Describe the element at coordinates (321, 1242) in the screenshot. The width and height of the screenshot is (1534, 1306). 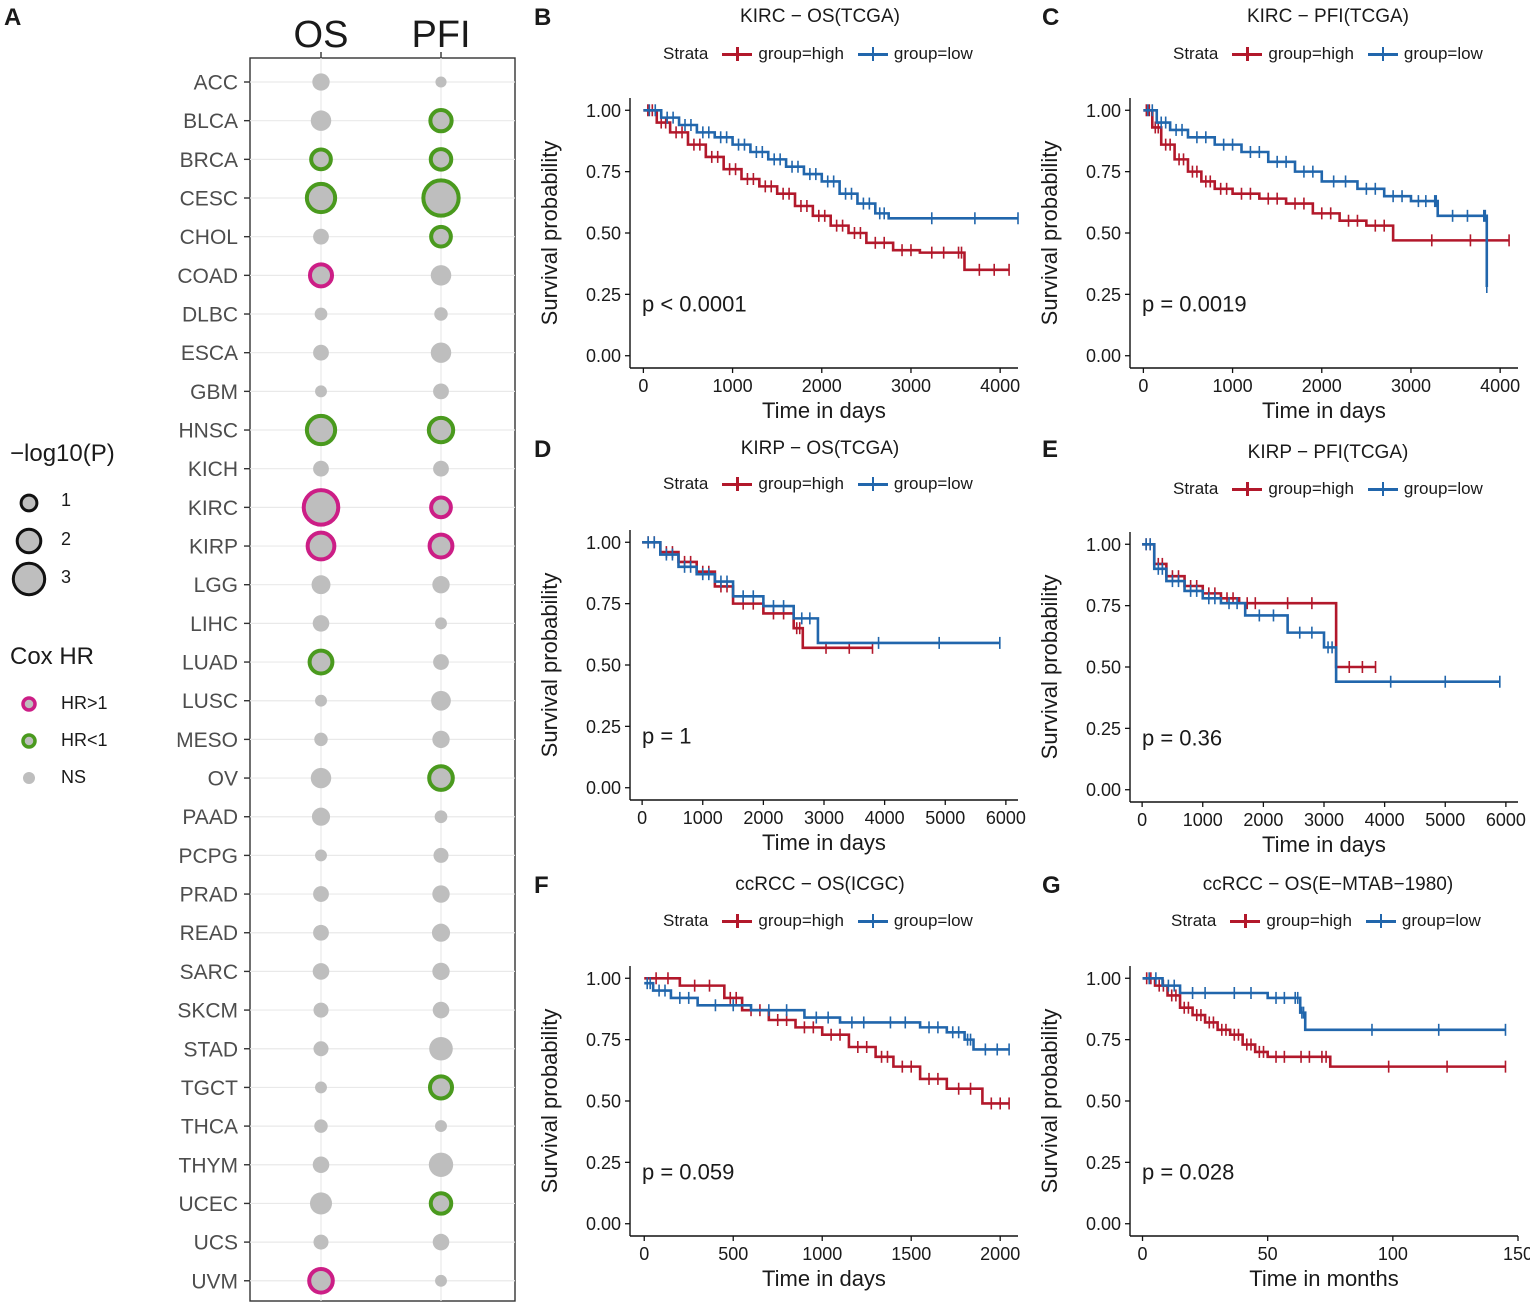
I see `bubble-os-ucs` at that location.